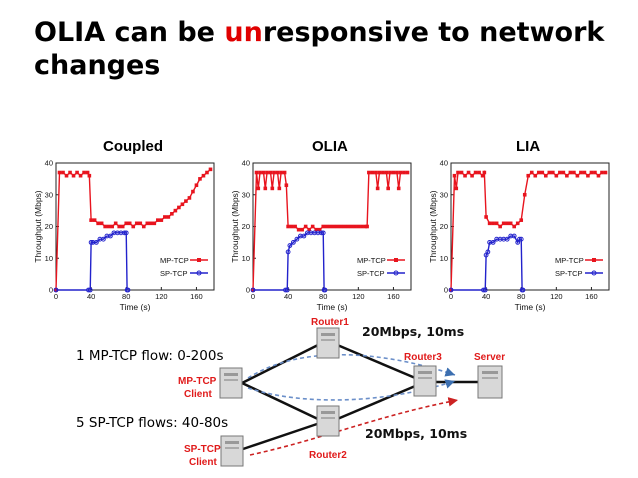 Image resolution: width=638 pixels, height=478 pixels. What do you see at coordinates (174, 260) in the screenshot?
I see `legend-label: MP-TCP` at bounding box center [174, 260].